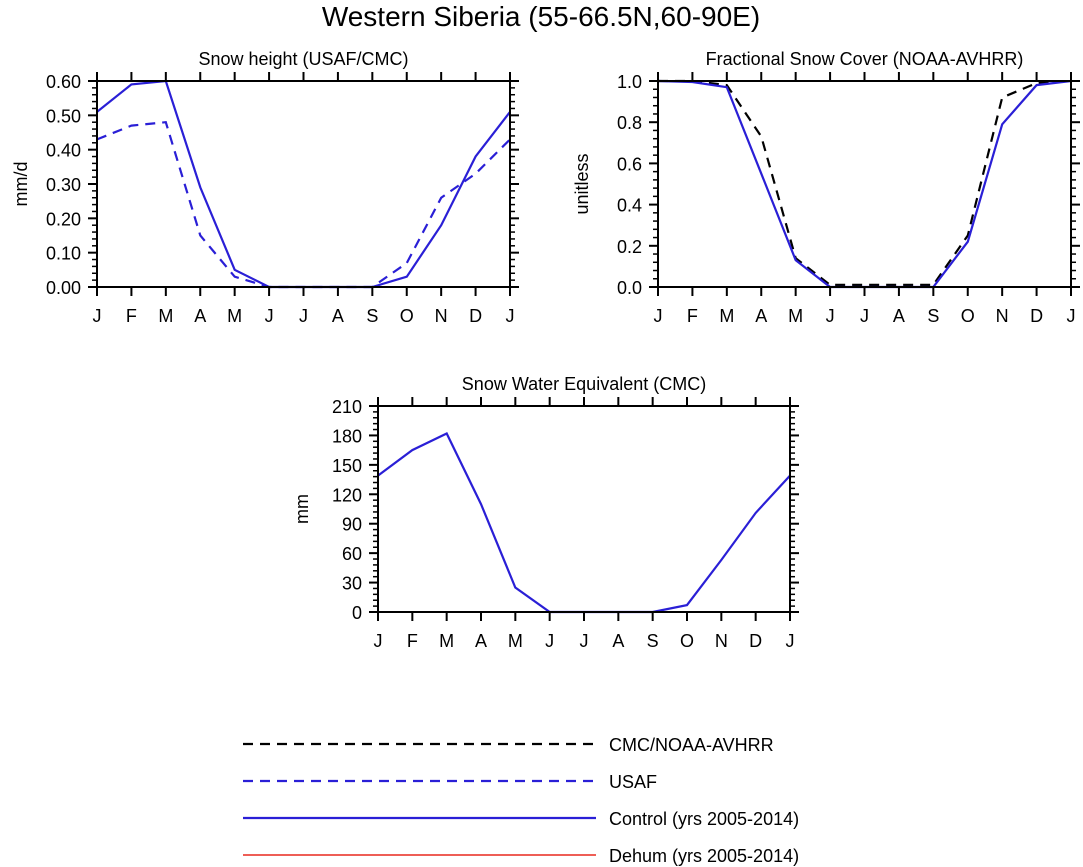  I want to click on y-tick-label: 0.2, so click(629, 247).